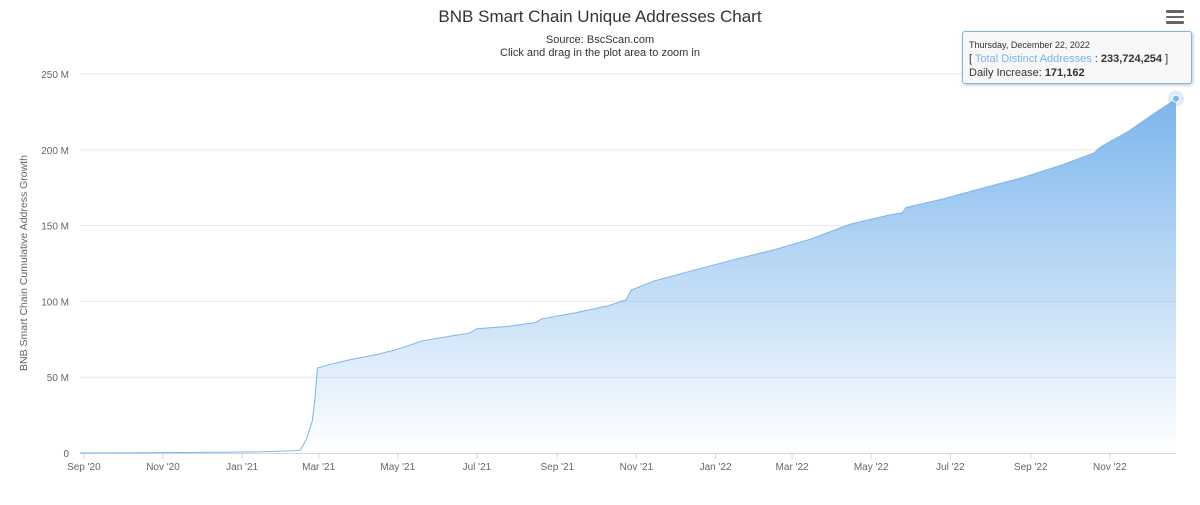  What do you see at coordinates (1176, 98) in the screenshot?
I see `hover-point` at bounding box center [1176, 98].